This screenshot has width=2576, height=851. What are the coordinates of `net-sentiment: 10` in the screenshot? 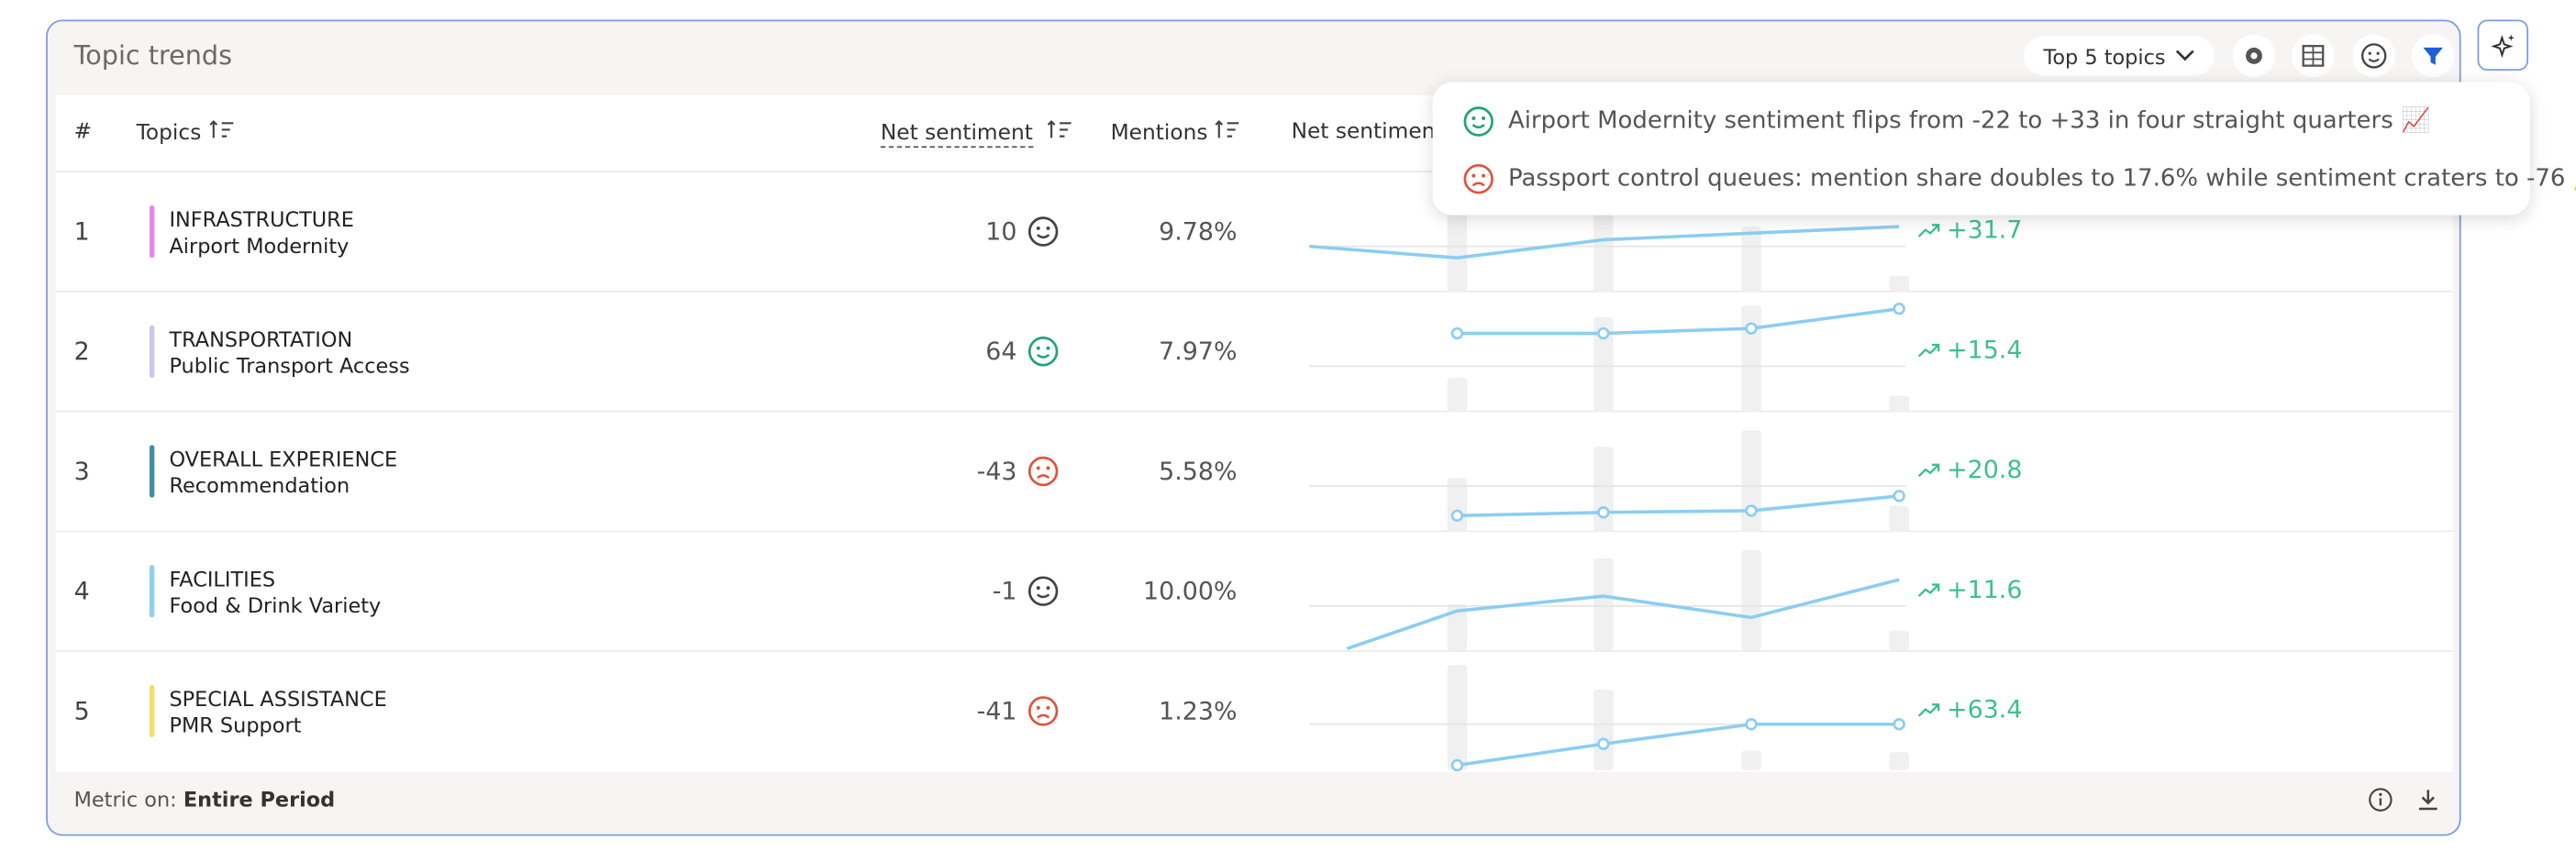 It's located at (1001, 231).